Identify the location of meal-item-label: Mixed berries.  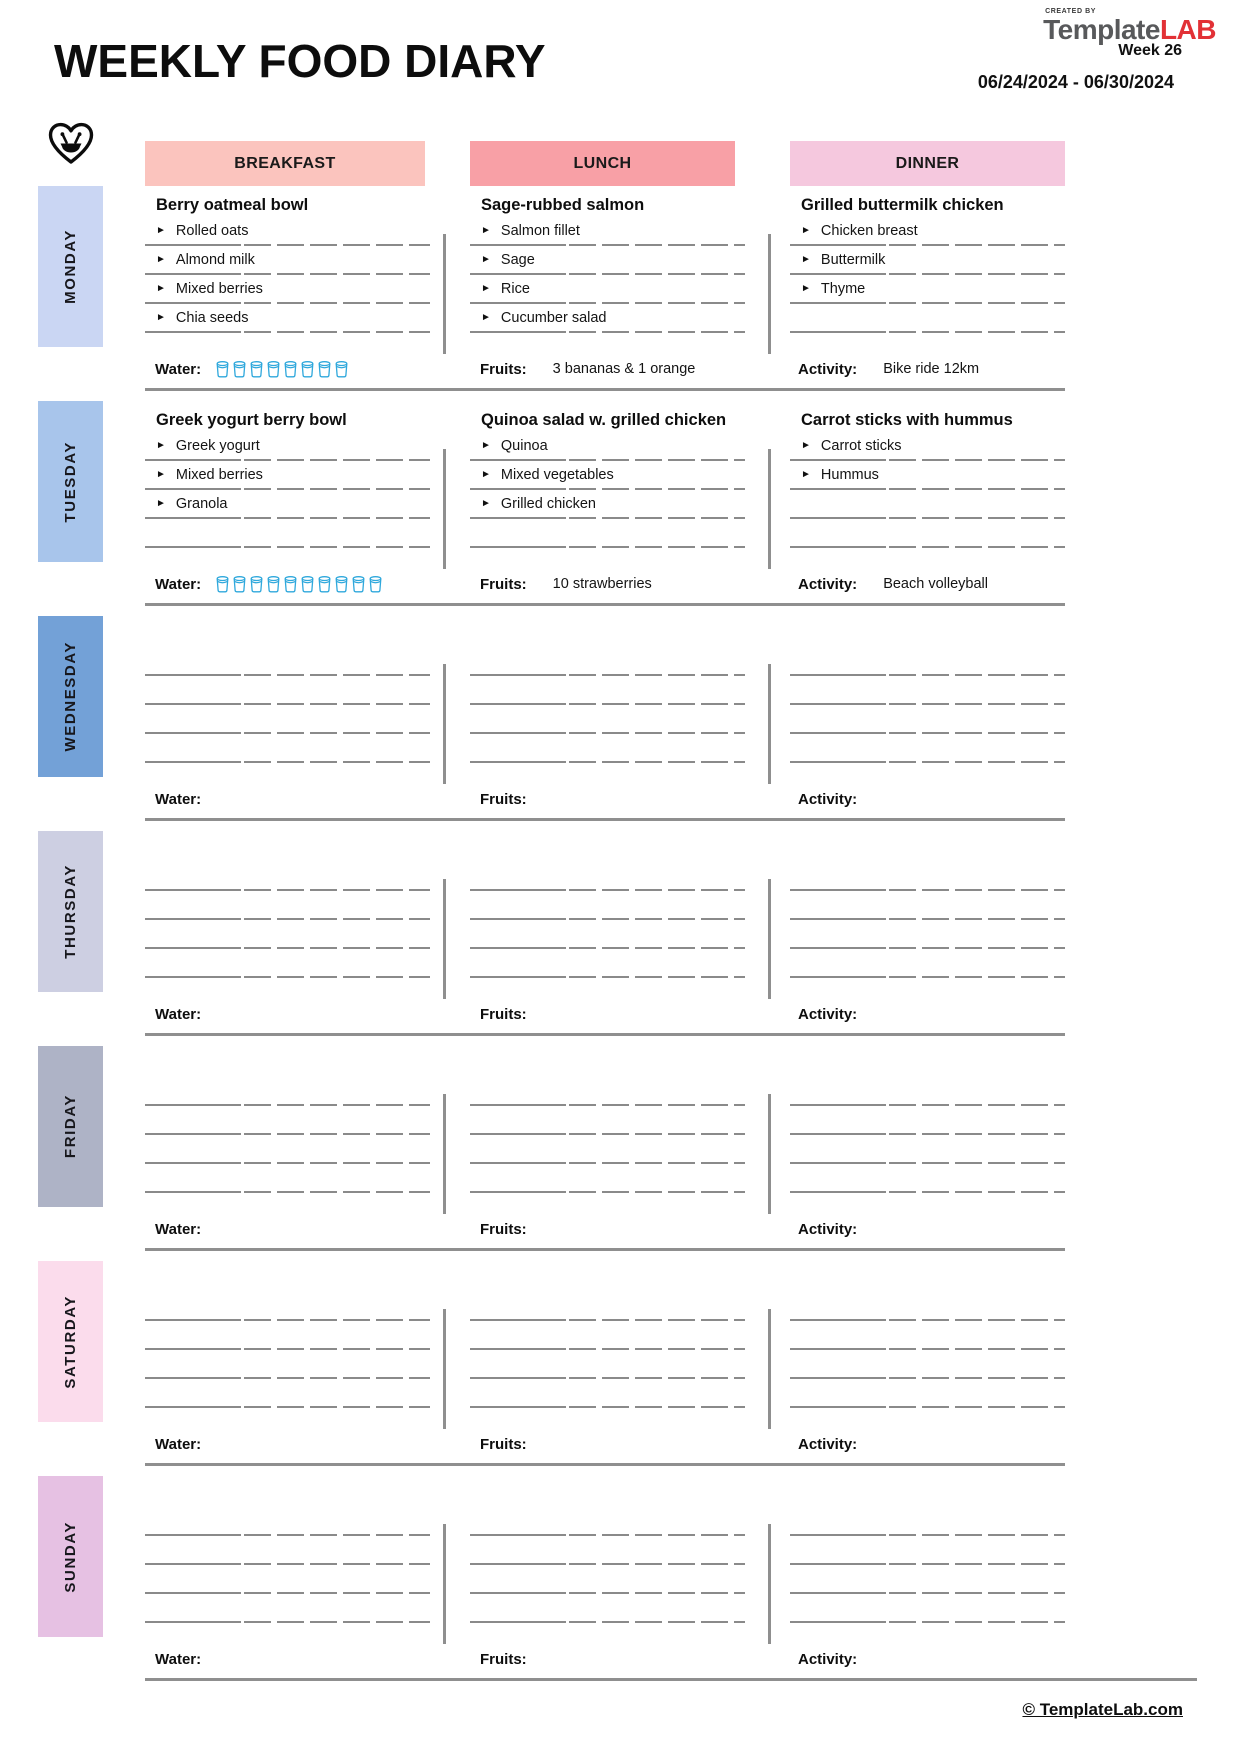
(219, 289).